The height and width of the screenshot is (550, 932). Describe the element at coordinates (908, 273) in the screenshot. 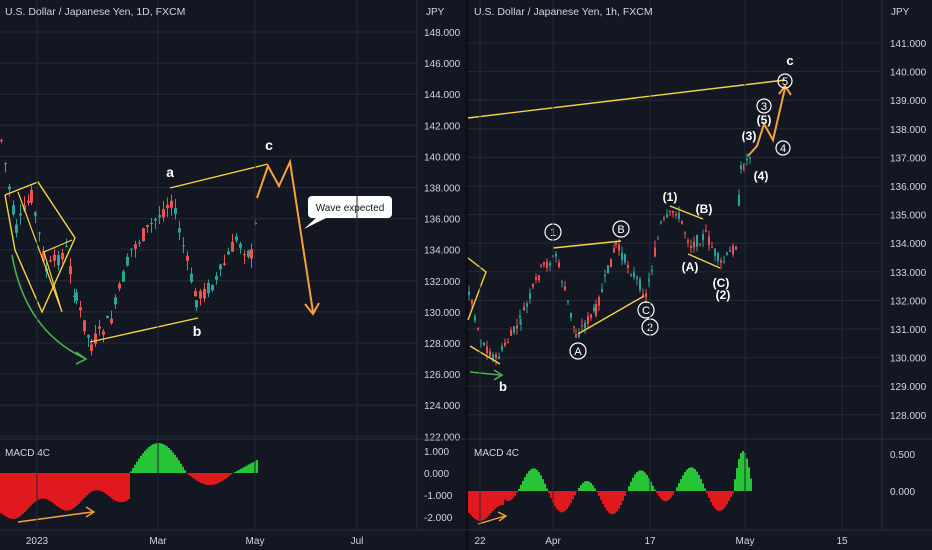

I see `price-tick-label: 133.000` at that location.